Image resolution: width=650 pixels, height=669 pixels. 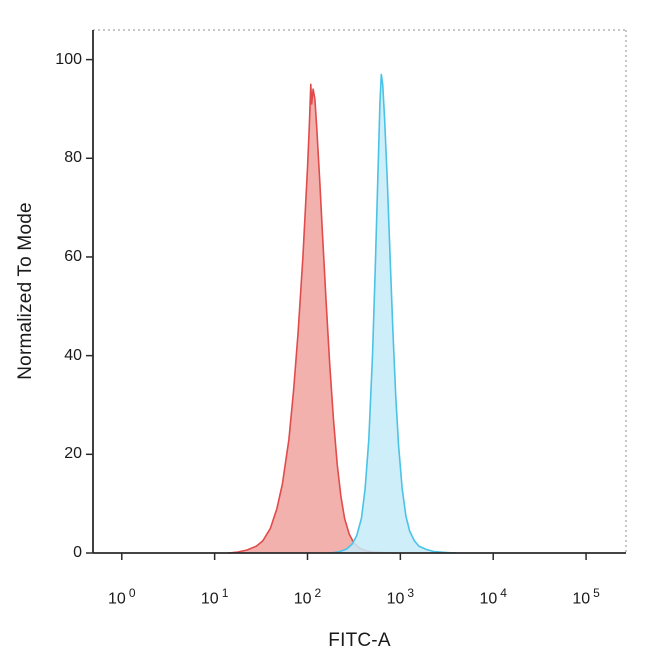 I want to click on y-tick-label: 0, so click(x=77, y=552).